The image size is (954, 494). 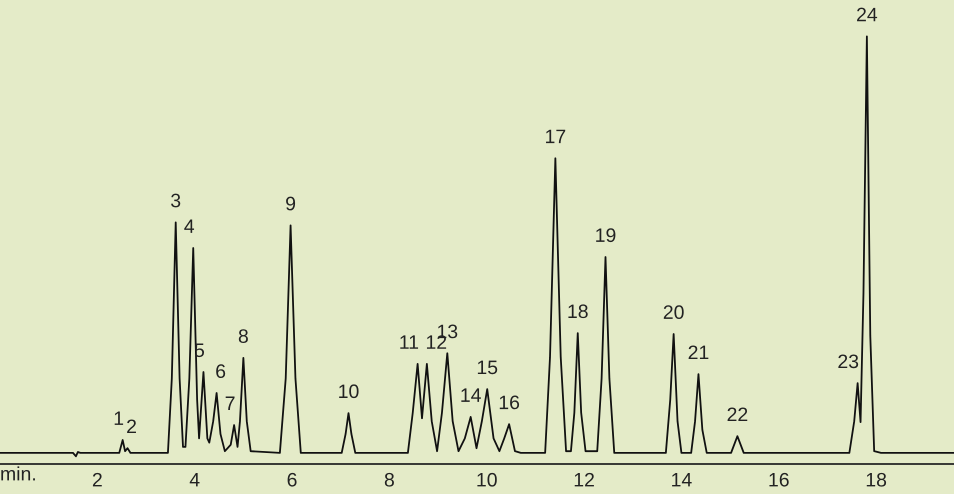 What do you see at coordinates (779, 479) in the screenshot?
I see `x-tick-label: 16` at bounding box center [779, 479].